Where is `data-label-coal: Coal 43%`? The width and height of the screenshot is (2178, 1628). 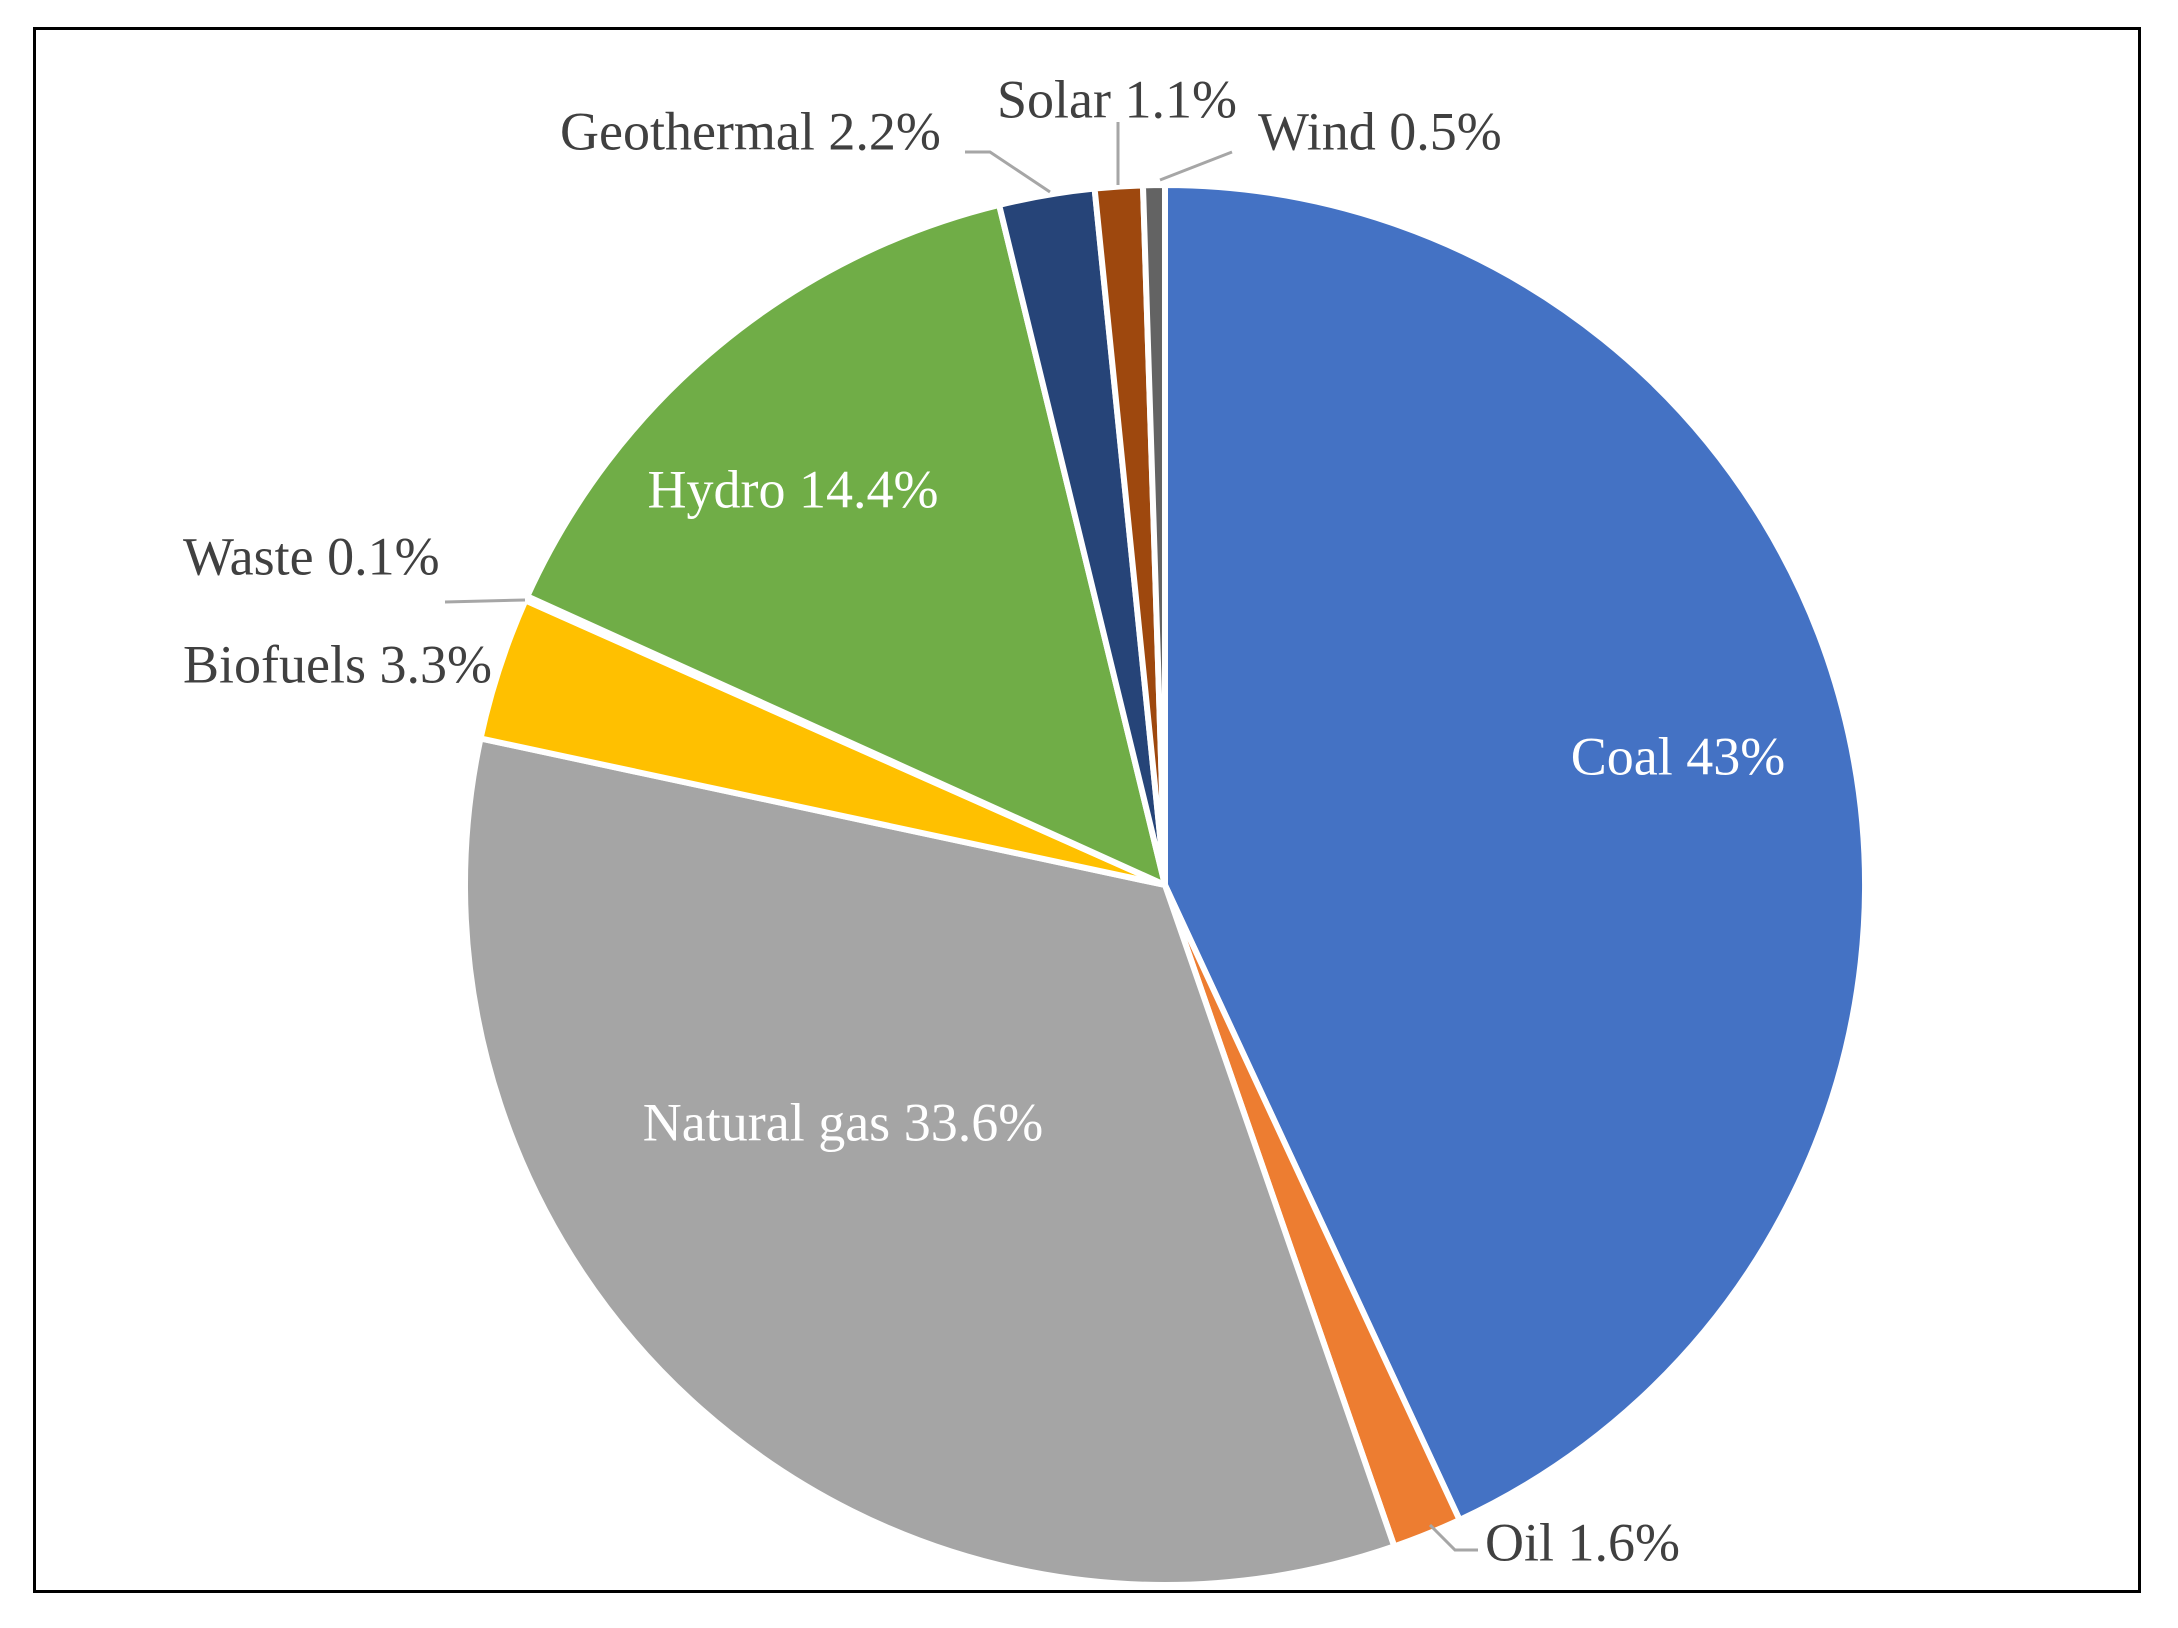
data-label-coal: Coal 43% is located at coordinates (1678, 756).